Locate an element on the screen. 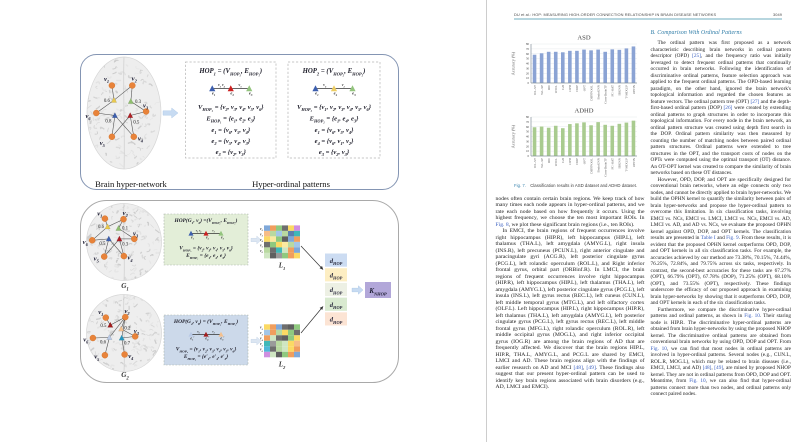 This screenshot has height=442, width=798. x-tick-label: T-MIXUP is located at coordinates (627, 165).